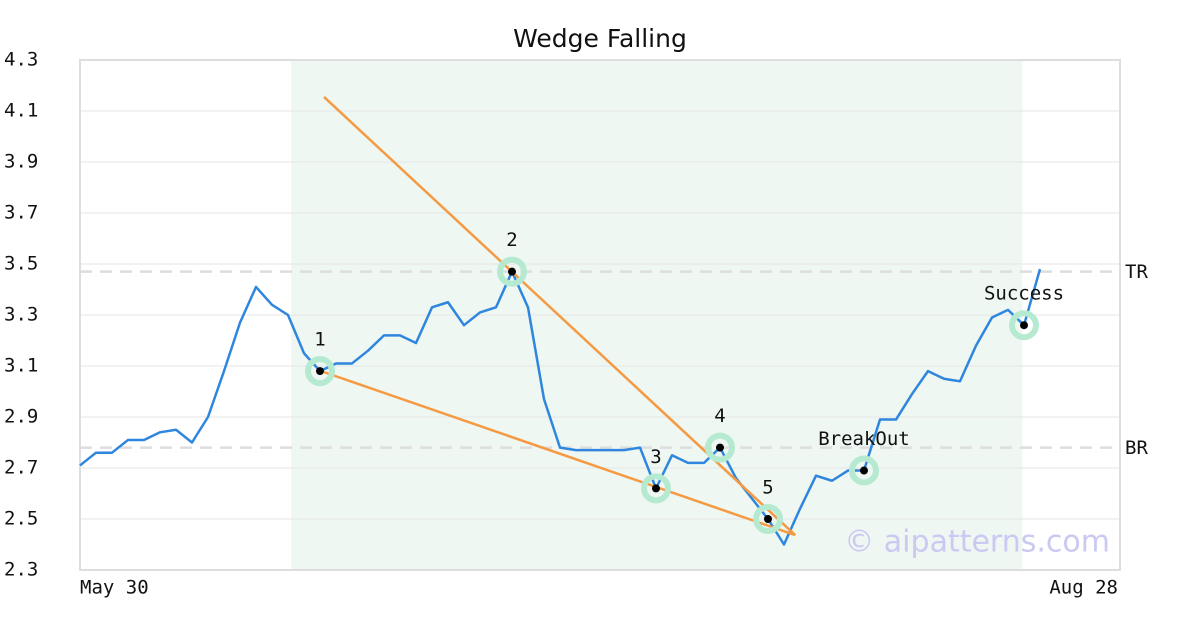 The image size is (1200, 635). I want to click on y-tick-label: 4.1, so click(21, 111).